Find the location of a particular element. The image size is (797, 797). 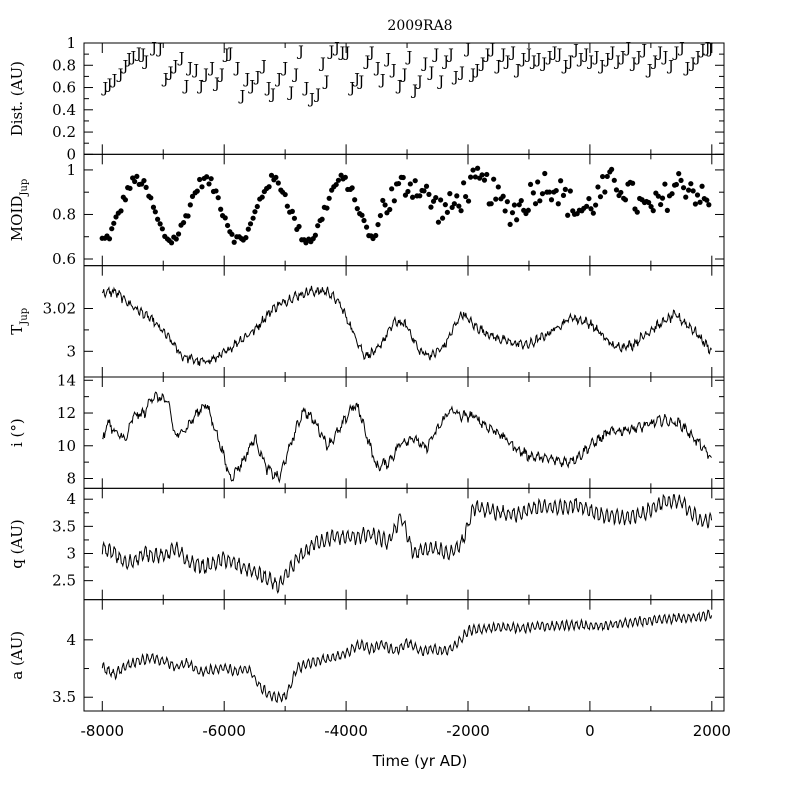

y-tick-label: 0 is located at coordinates (71, 154).